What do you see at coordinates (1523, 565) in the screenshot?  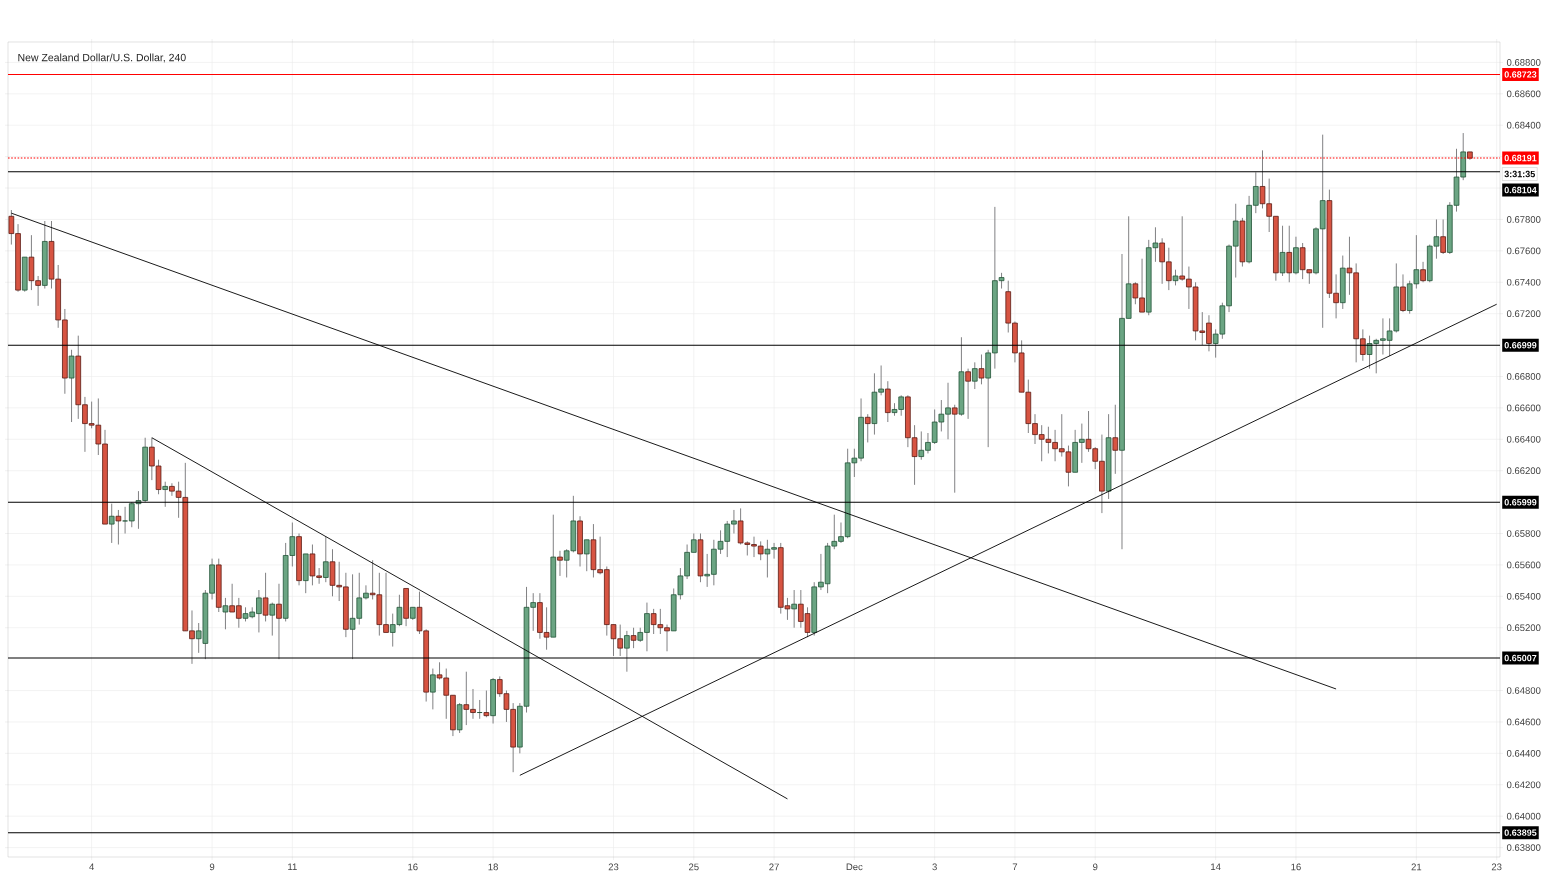 I see `y-tick-label: 0.65600` at bounding box center [1523, 565].